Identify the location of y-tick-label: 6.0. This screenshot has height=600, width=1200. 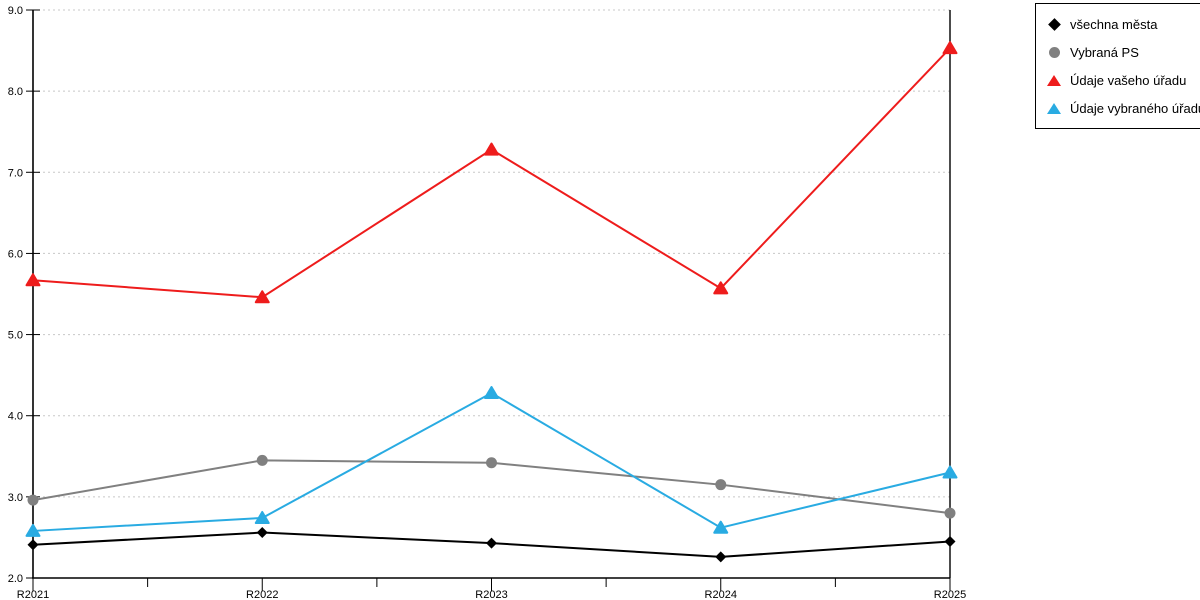
(15, 254).